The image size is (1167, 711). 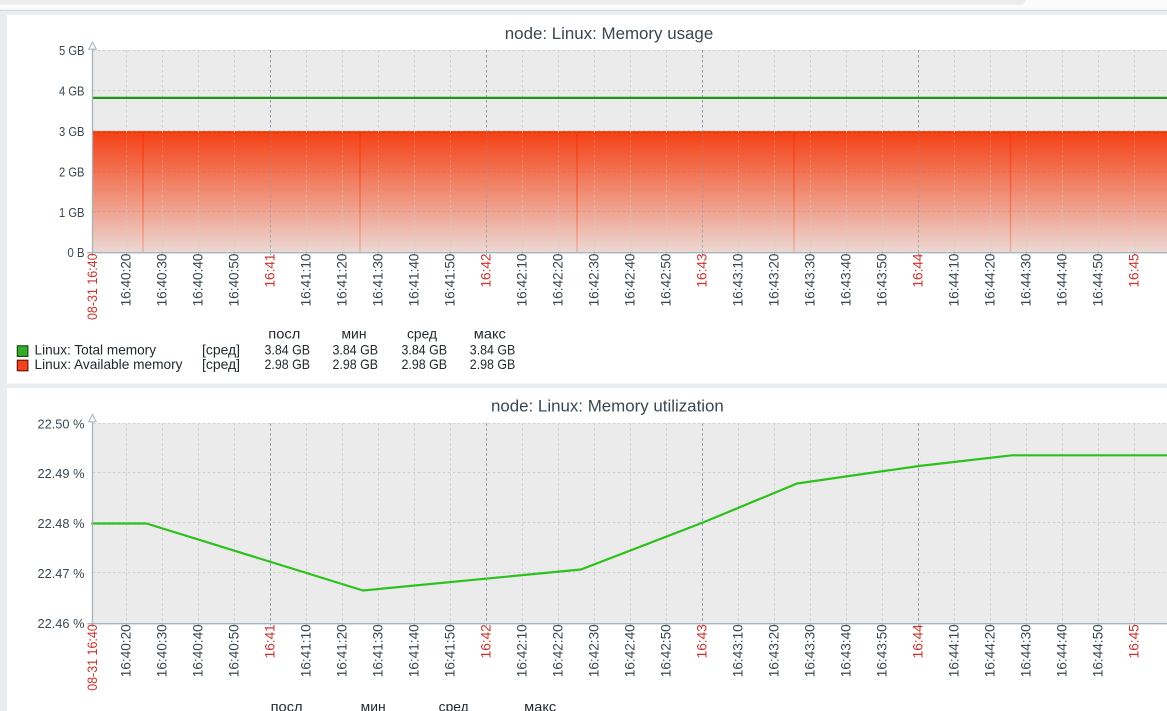 What do you see at coordinates (72, 213) in the screenshot?
I see `svg-text: 1 GB` at bounding box center [72, 213].